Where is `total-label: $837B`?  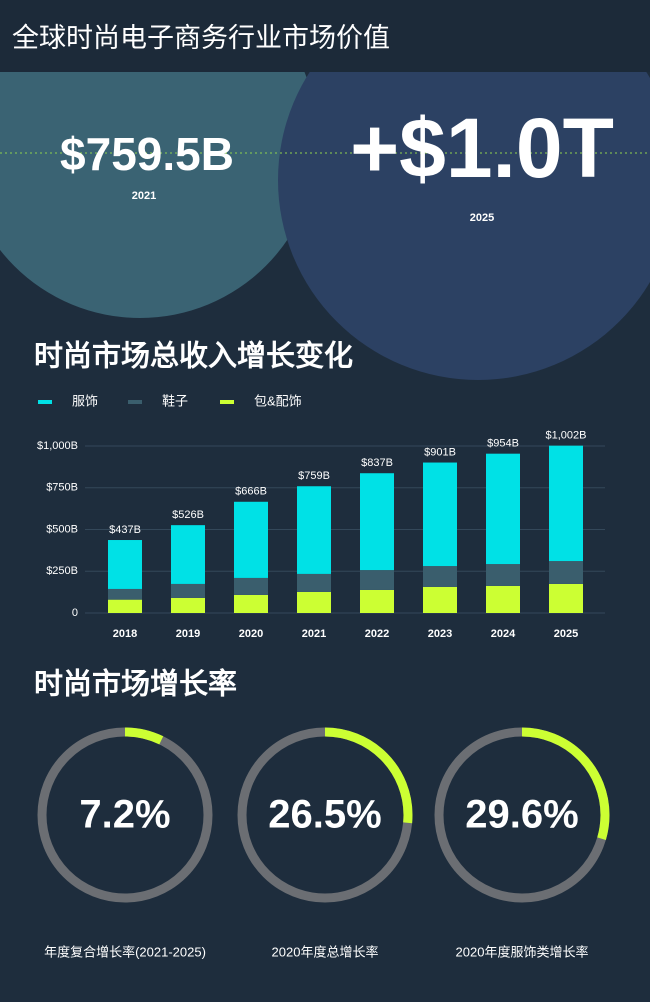 total-label: $837B is located at coordinates (377, 463).